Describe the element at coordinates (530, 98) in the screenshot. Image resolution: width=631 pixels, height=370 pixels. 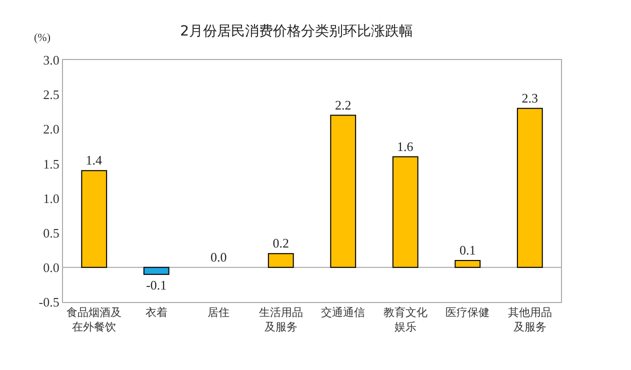
I see `data-label: 2.3` at that location.